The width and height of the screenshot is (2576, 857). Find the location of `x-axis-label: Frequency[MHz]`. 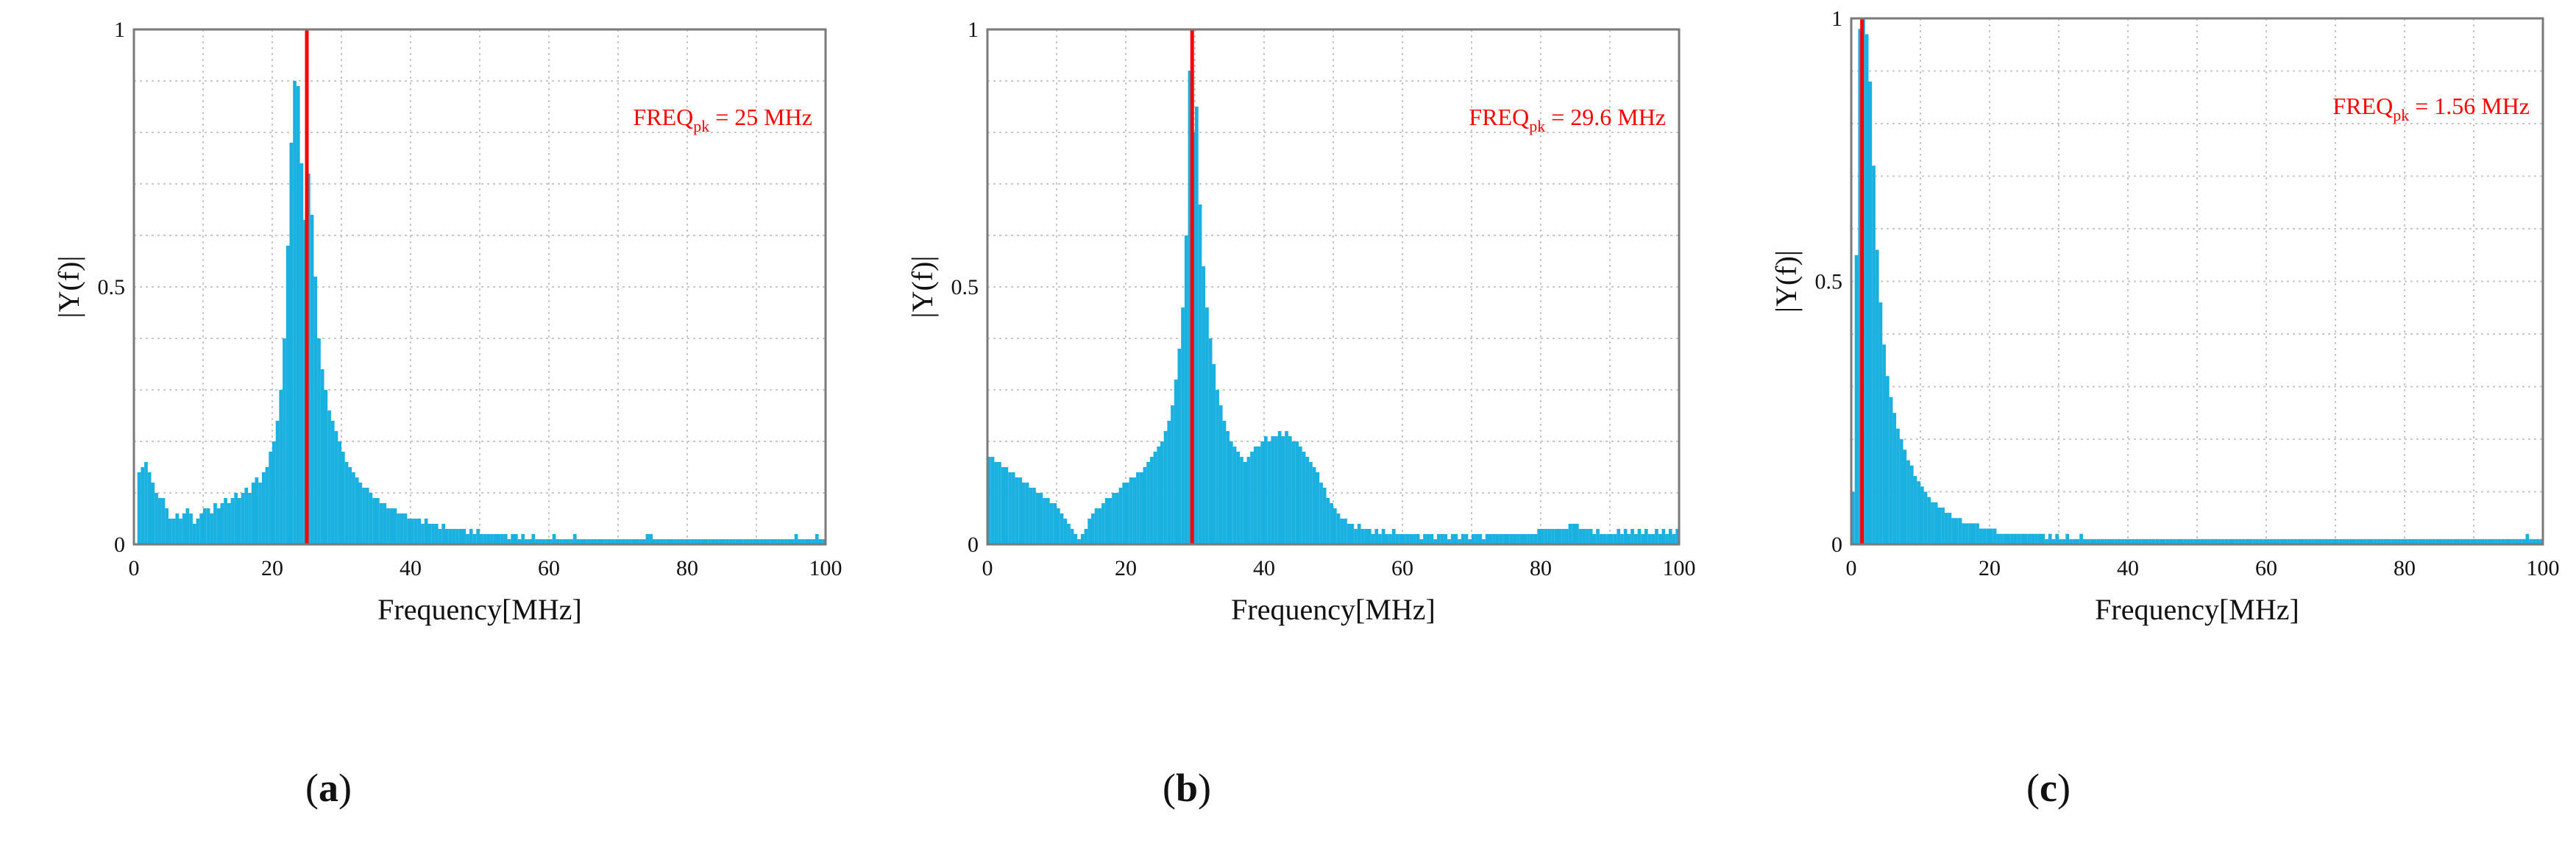

x-axis-label: Frequency[MHz] is located at coordinates (479, 609).